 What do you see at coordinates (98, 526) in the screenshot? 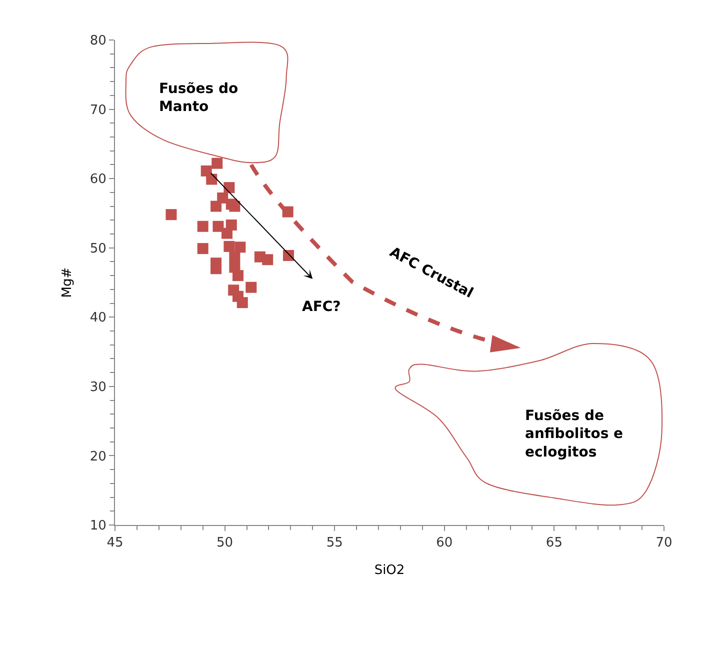
I see `y-tick-label: 10` at bounding box center [98, 526].